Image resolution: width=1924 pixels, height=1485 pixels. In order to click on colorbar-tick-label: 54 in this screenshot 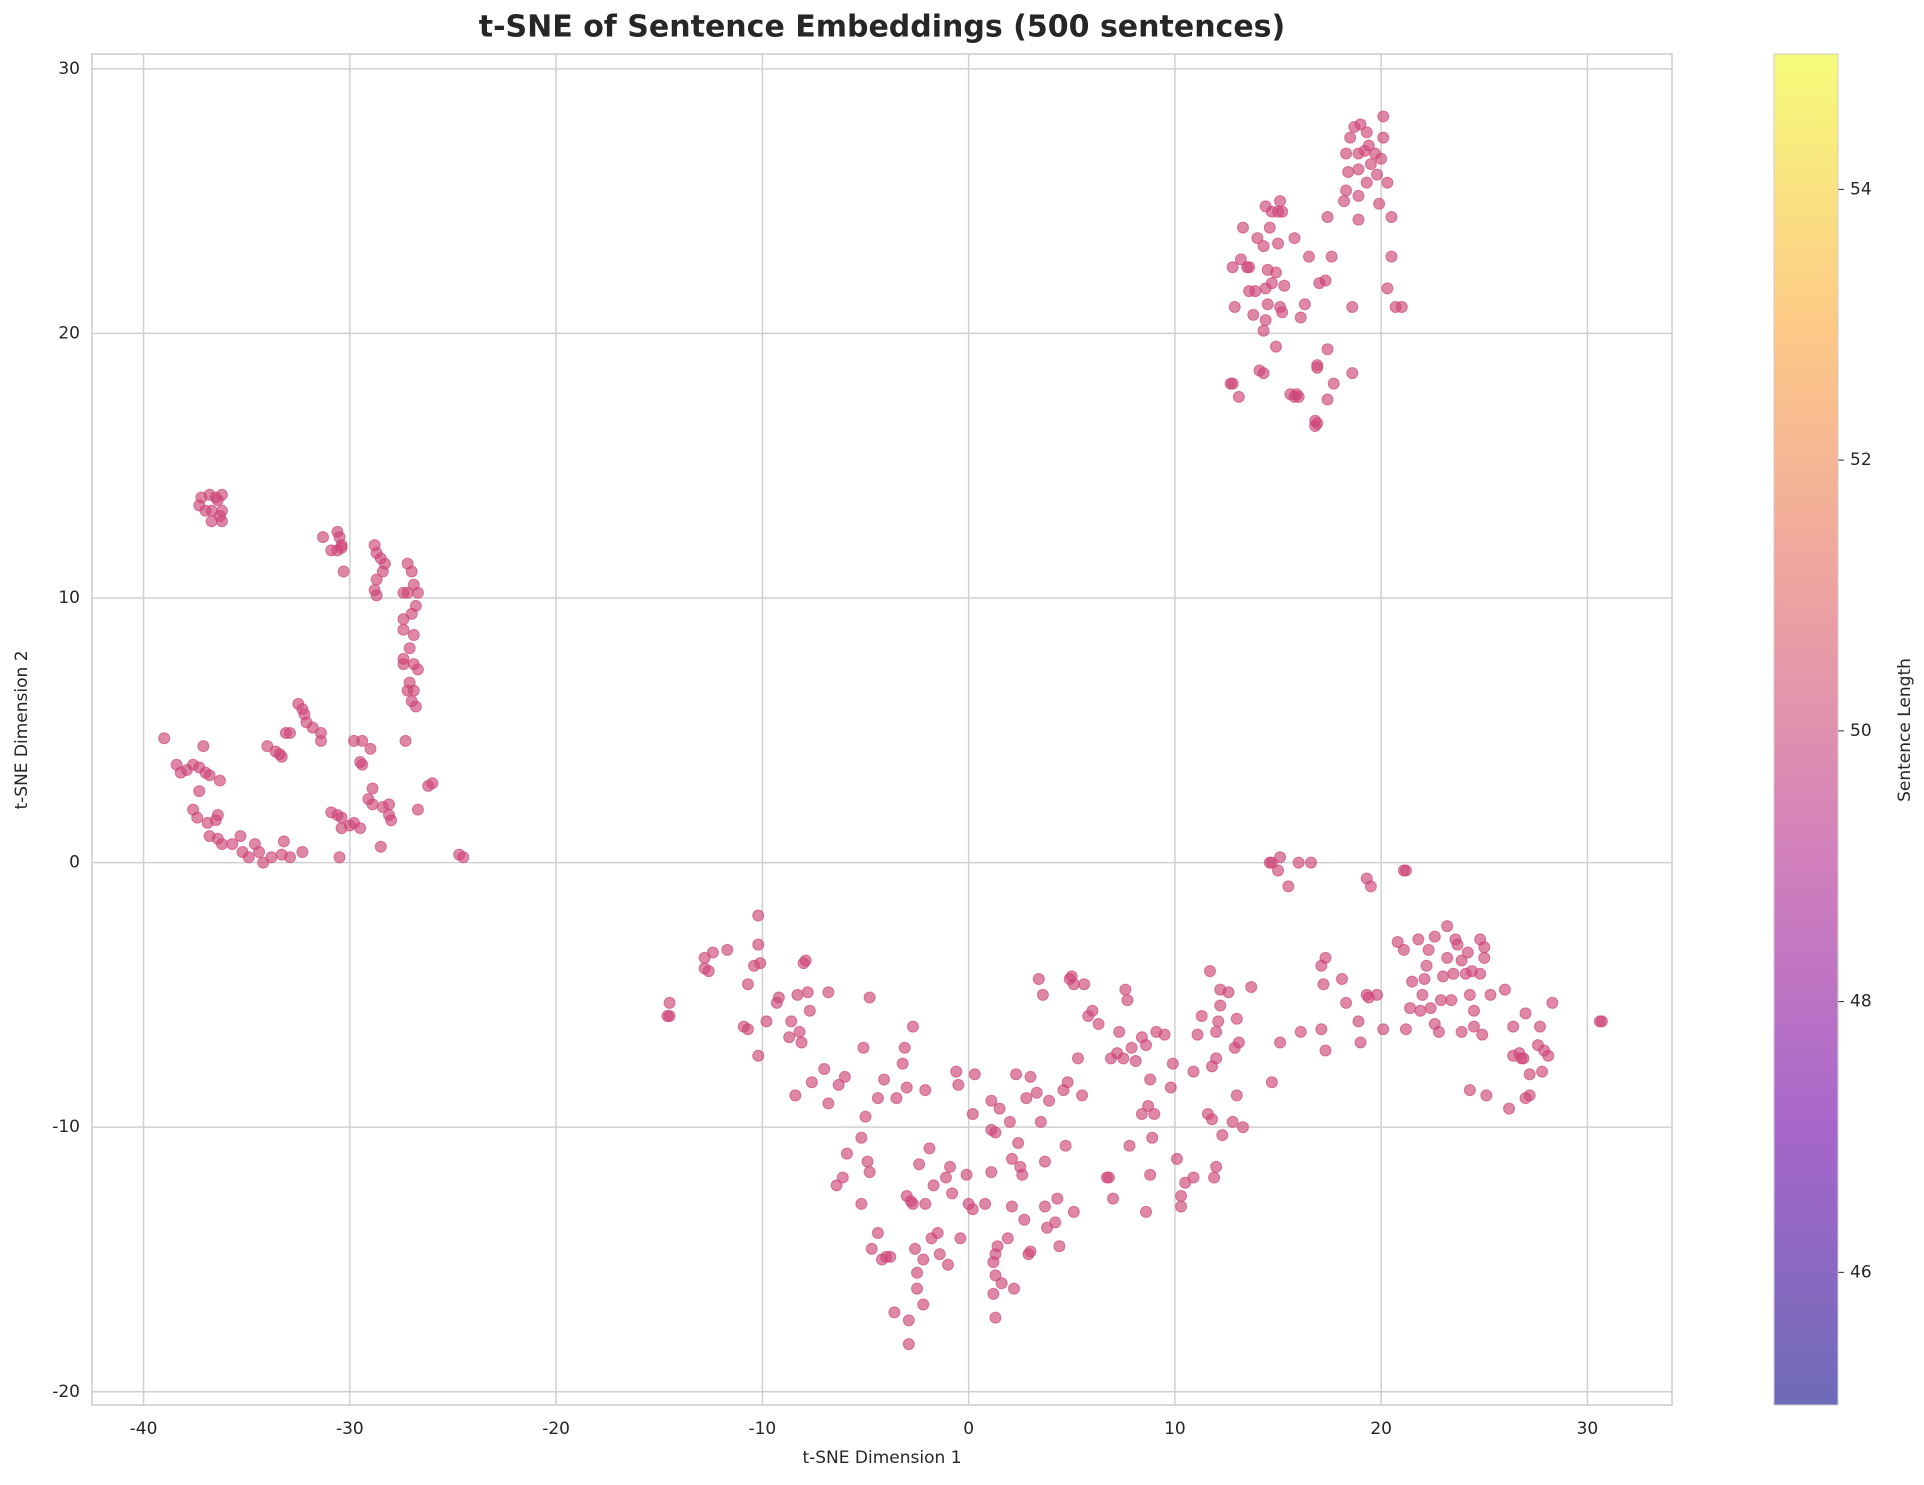, I will do `click(1861, 189)`.